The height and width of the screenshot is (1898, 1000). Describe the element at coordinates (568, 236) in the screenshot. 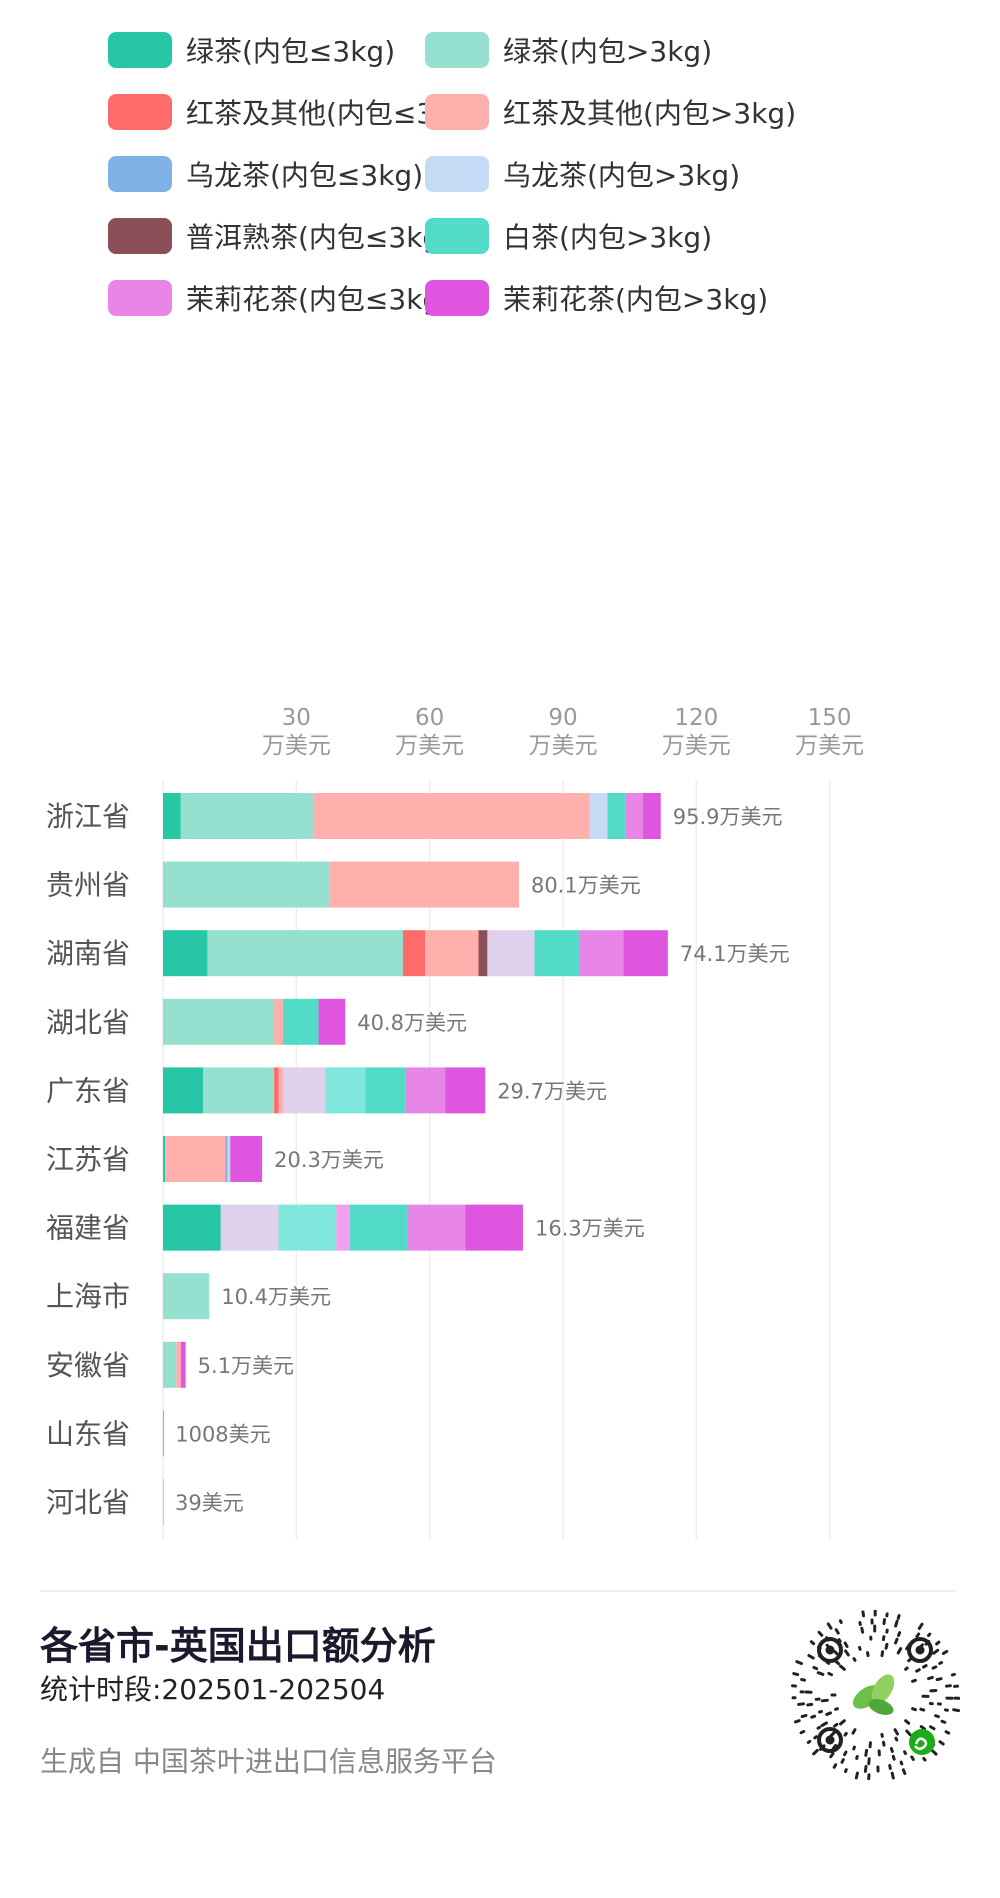

I see `legend-item: 白茶(内包>3kg)` at that location.